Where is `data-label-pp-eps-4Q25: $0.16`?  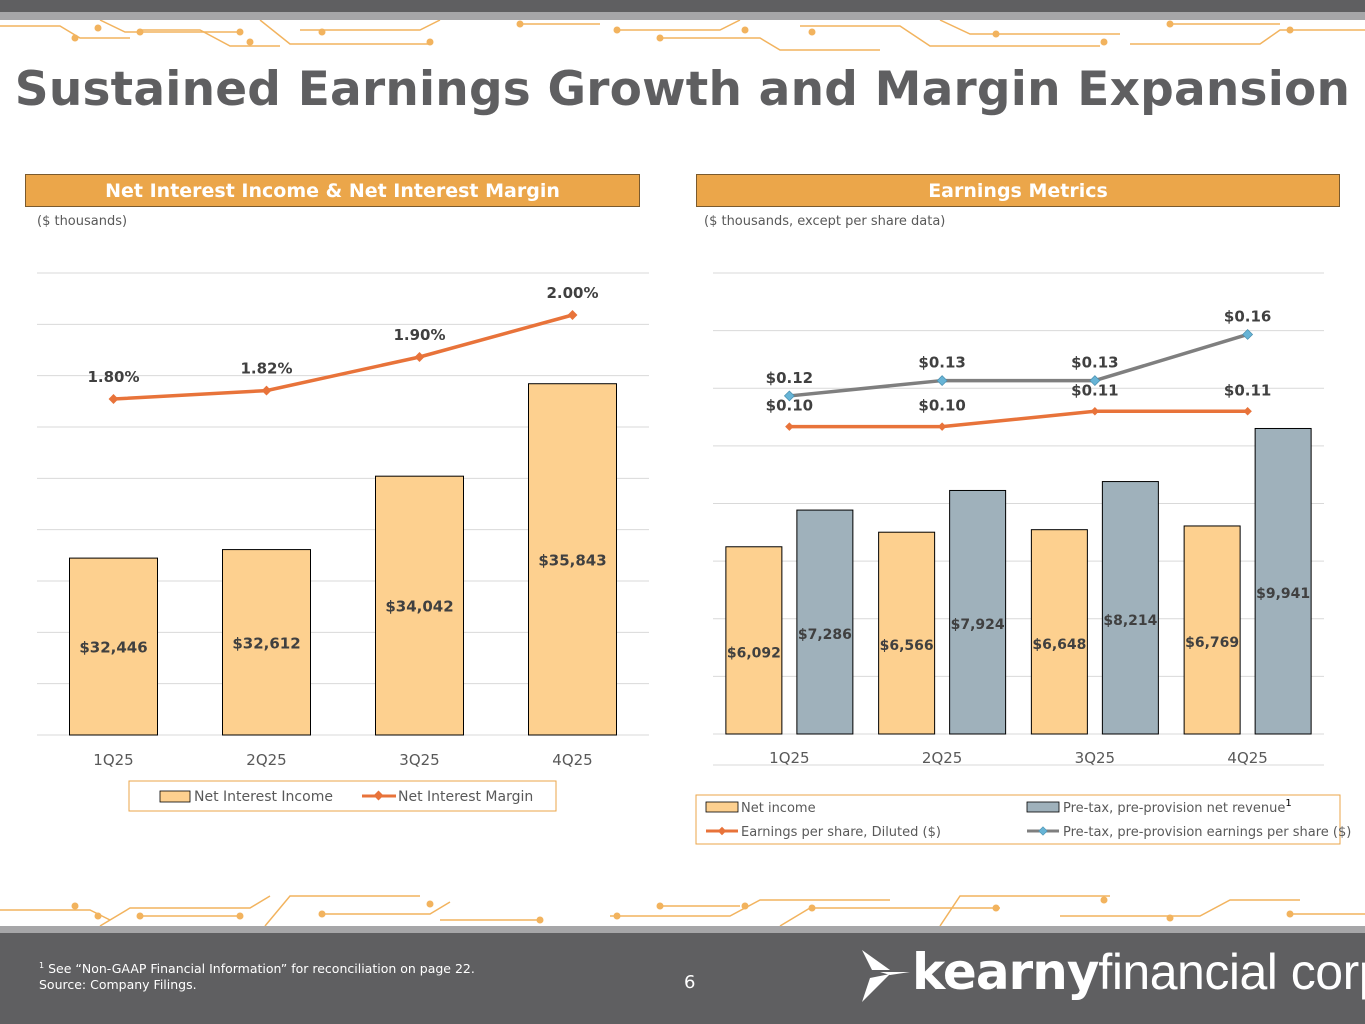 data-label-pp-eps-4Q25: $0.16 is located at coordinates (1247, 316).